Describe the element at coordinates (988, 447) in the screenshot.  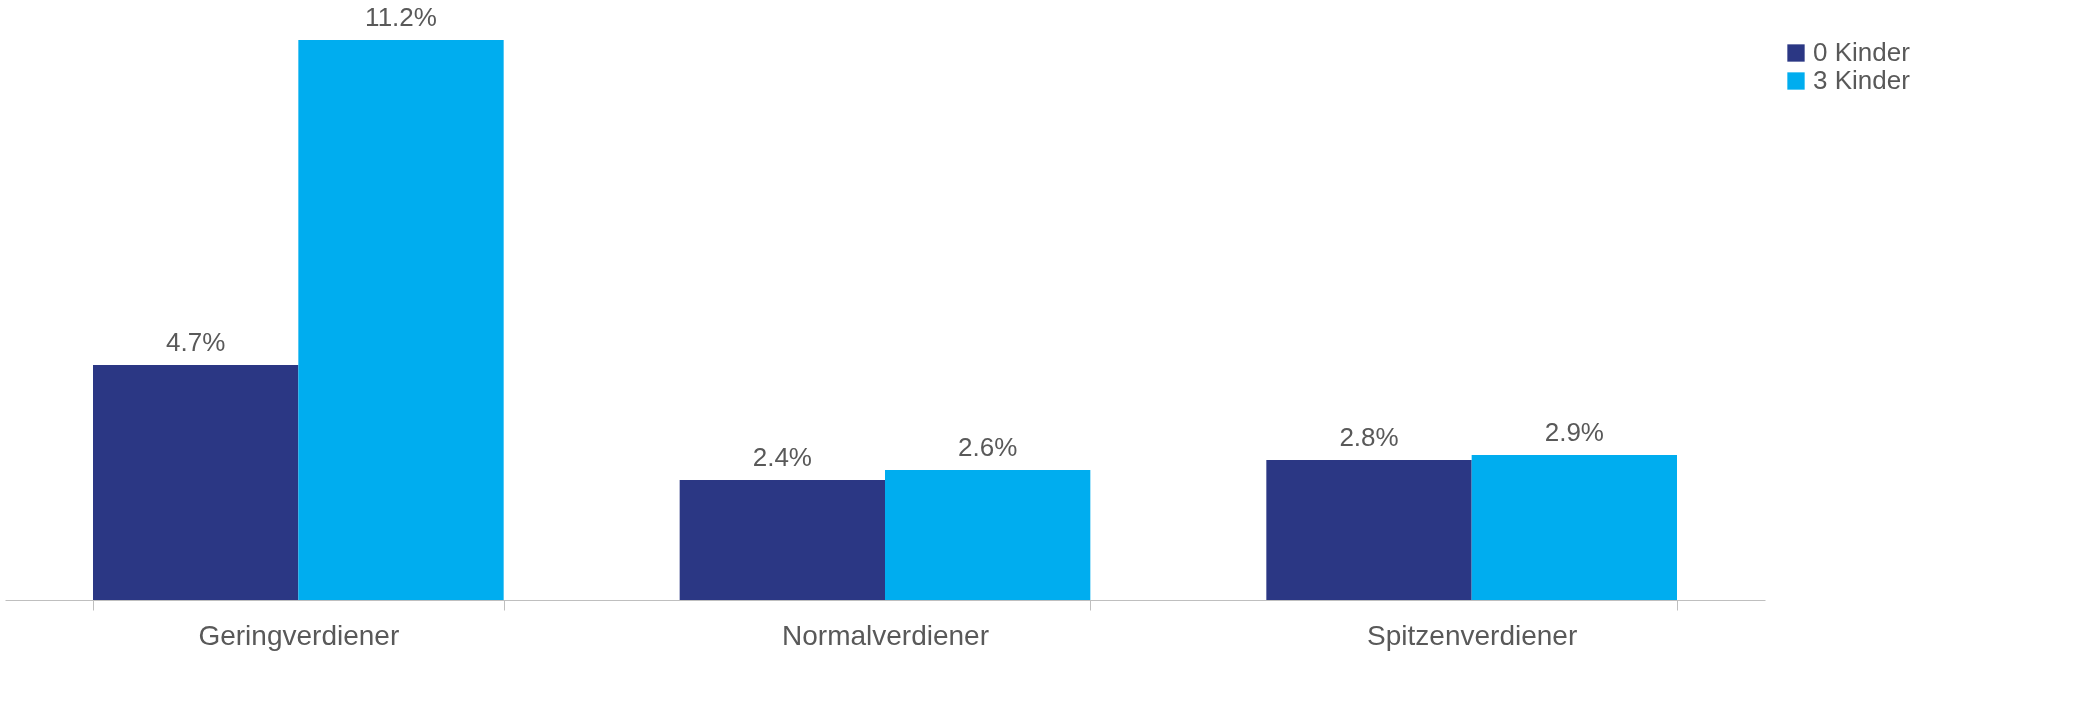
I see `data-label: 2.6%` at that location.